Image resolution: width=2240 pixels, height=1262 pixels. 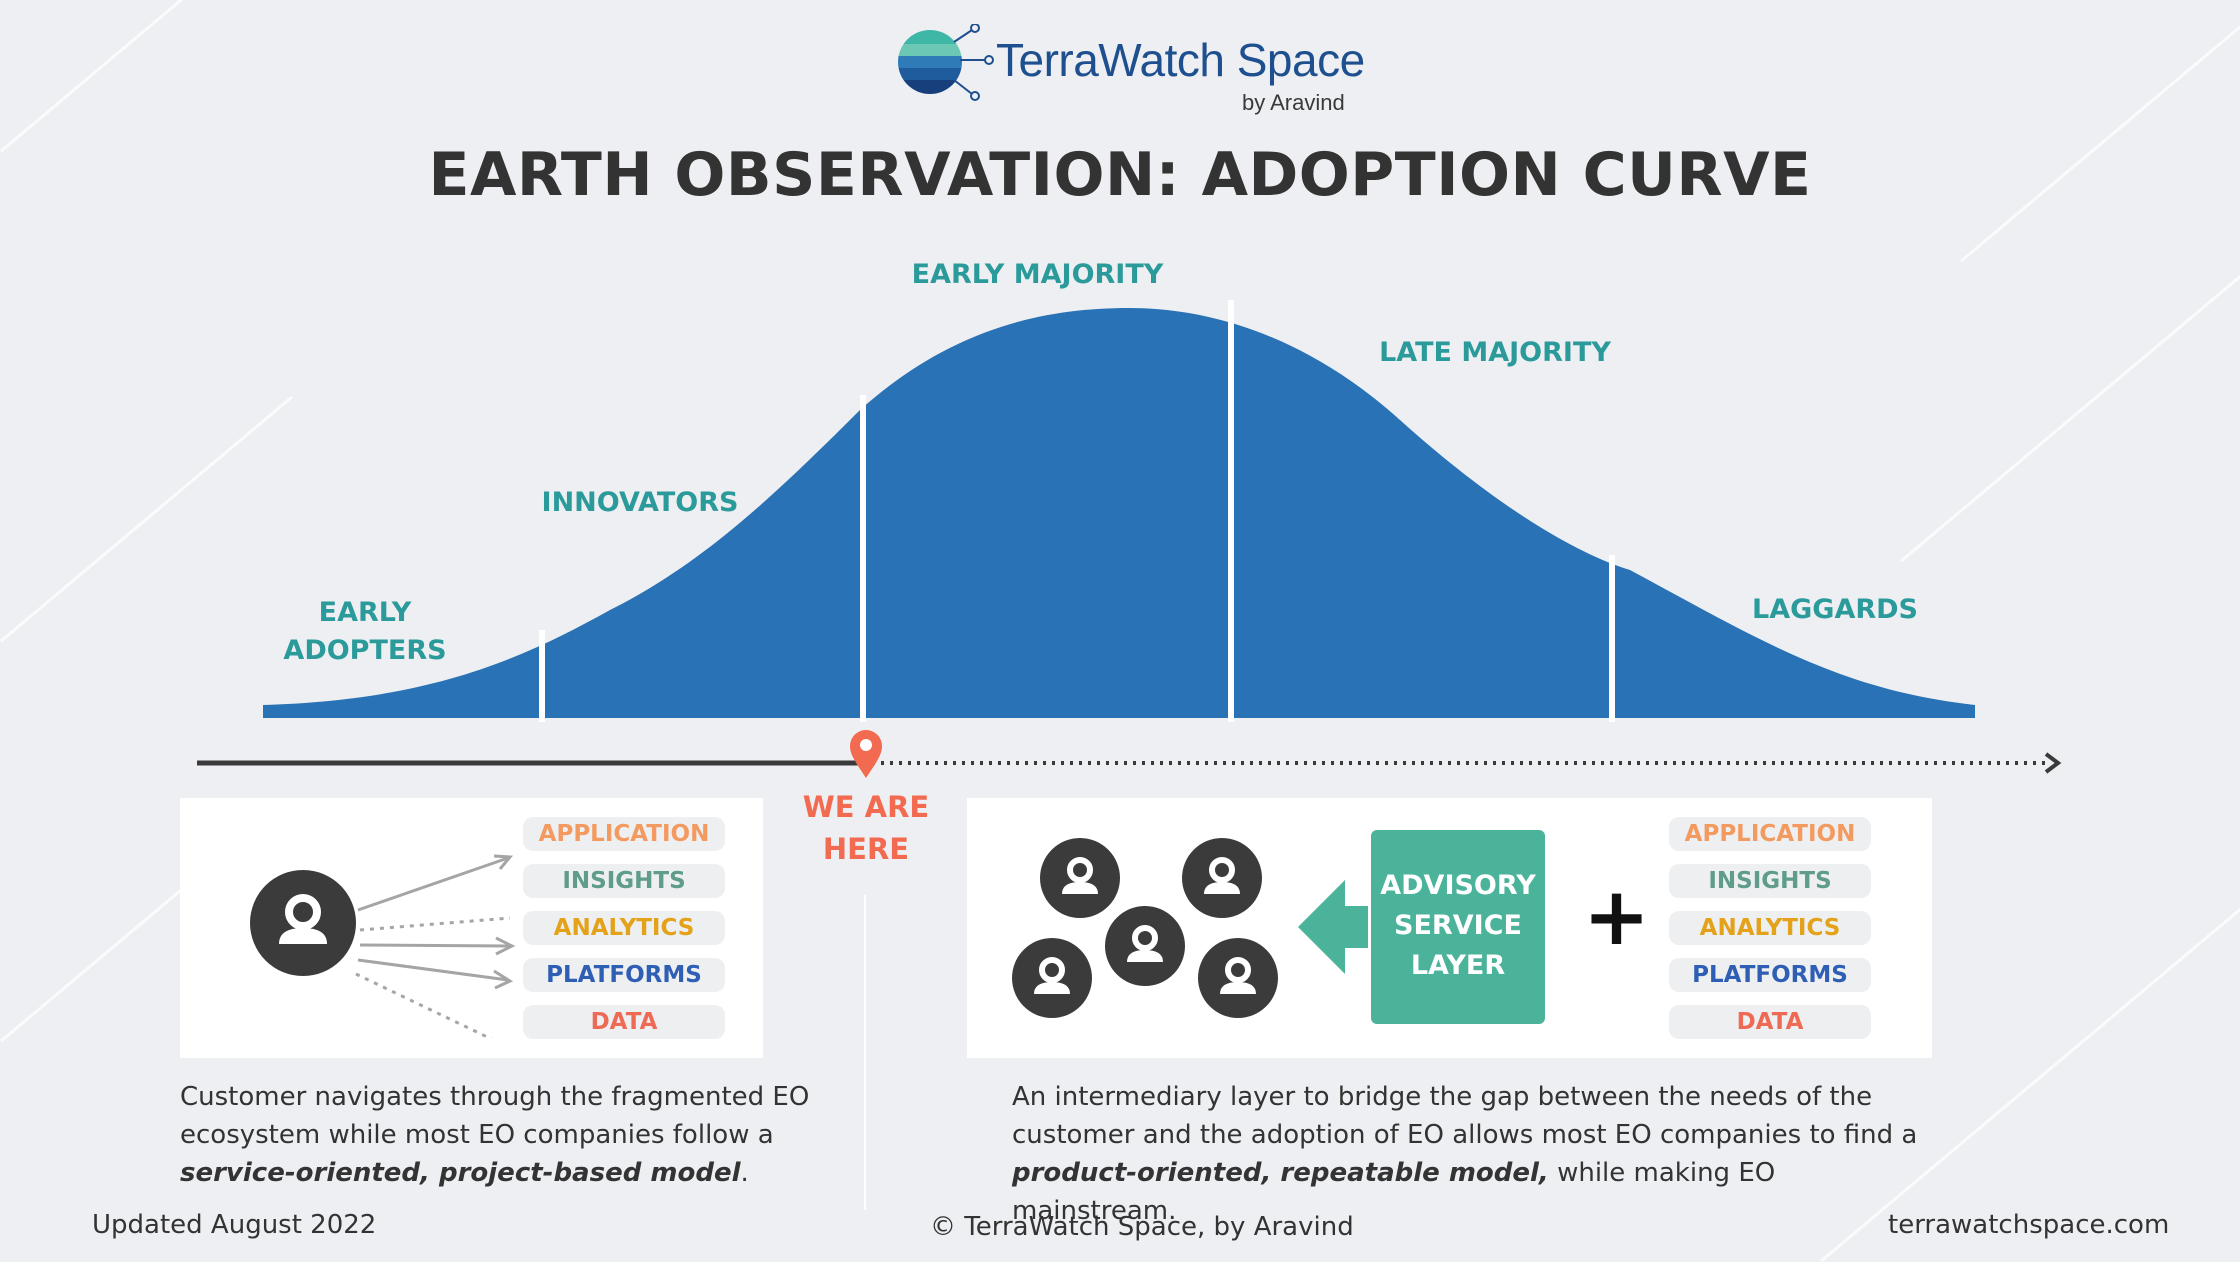 What do you see at coordinates (1835, 609) in the screenshot?
I see `segment-label-laggards: LAGGARDS` at bounding box center [1835, 609].